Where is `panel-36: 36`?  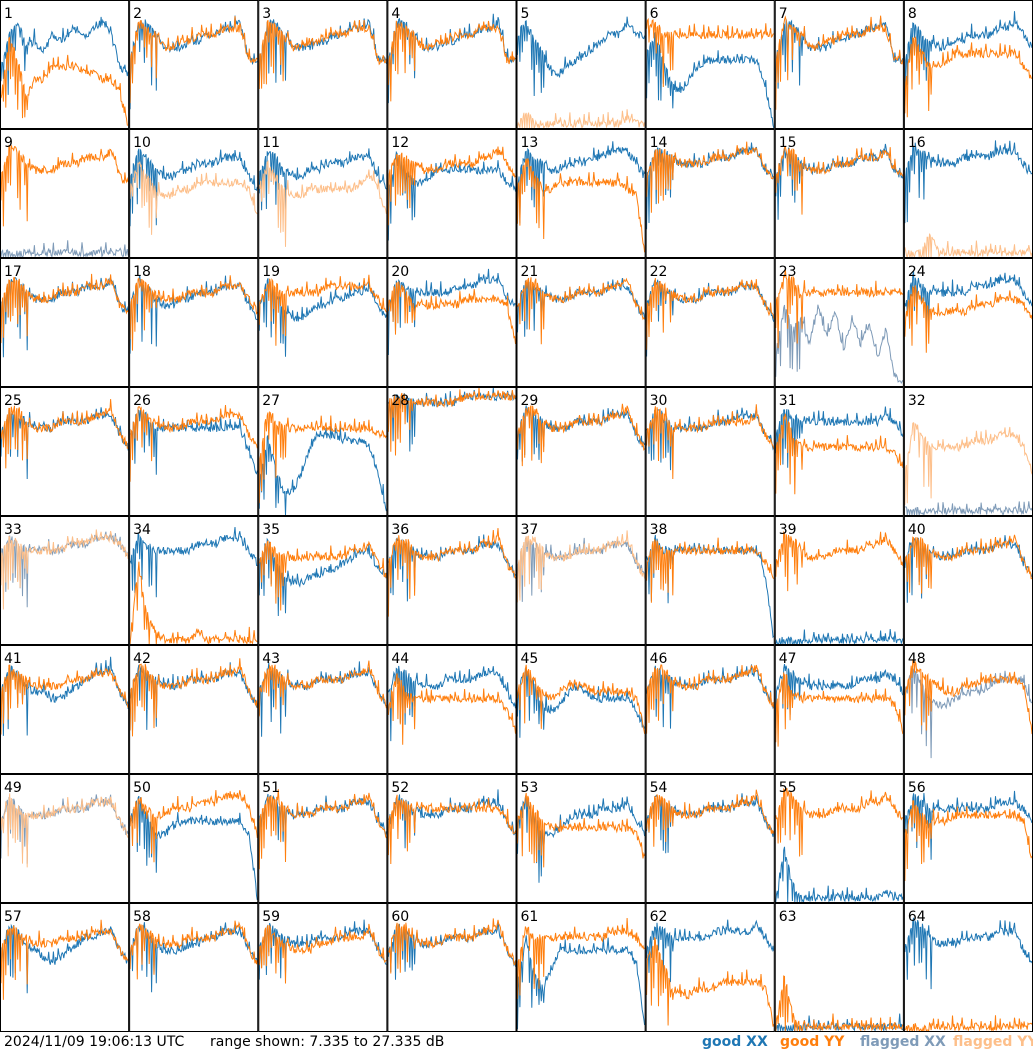 panel-36: 36 is located at coordinates (452, 580).